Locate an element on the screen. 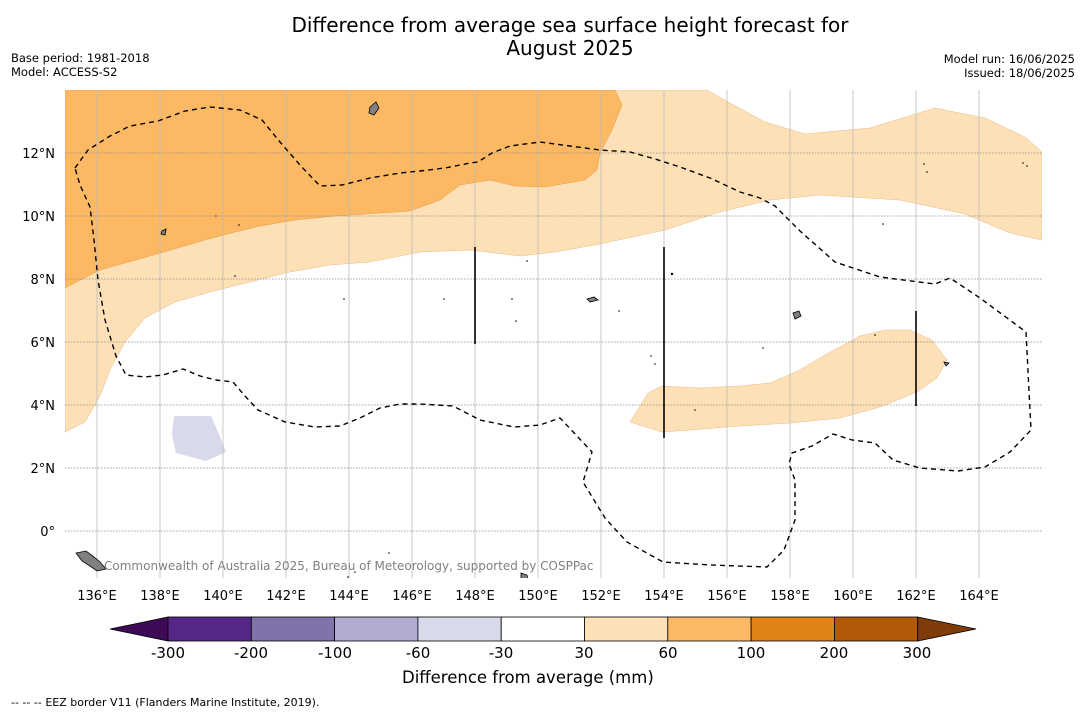  anomaly-30-60-east is located at coordinates (788, 381).